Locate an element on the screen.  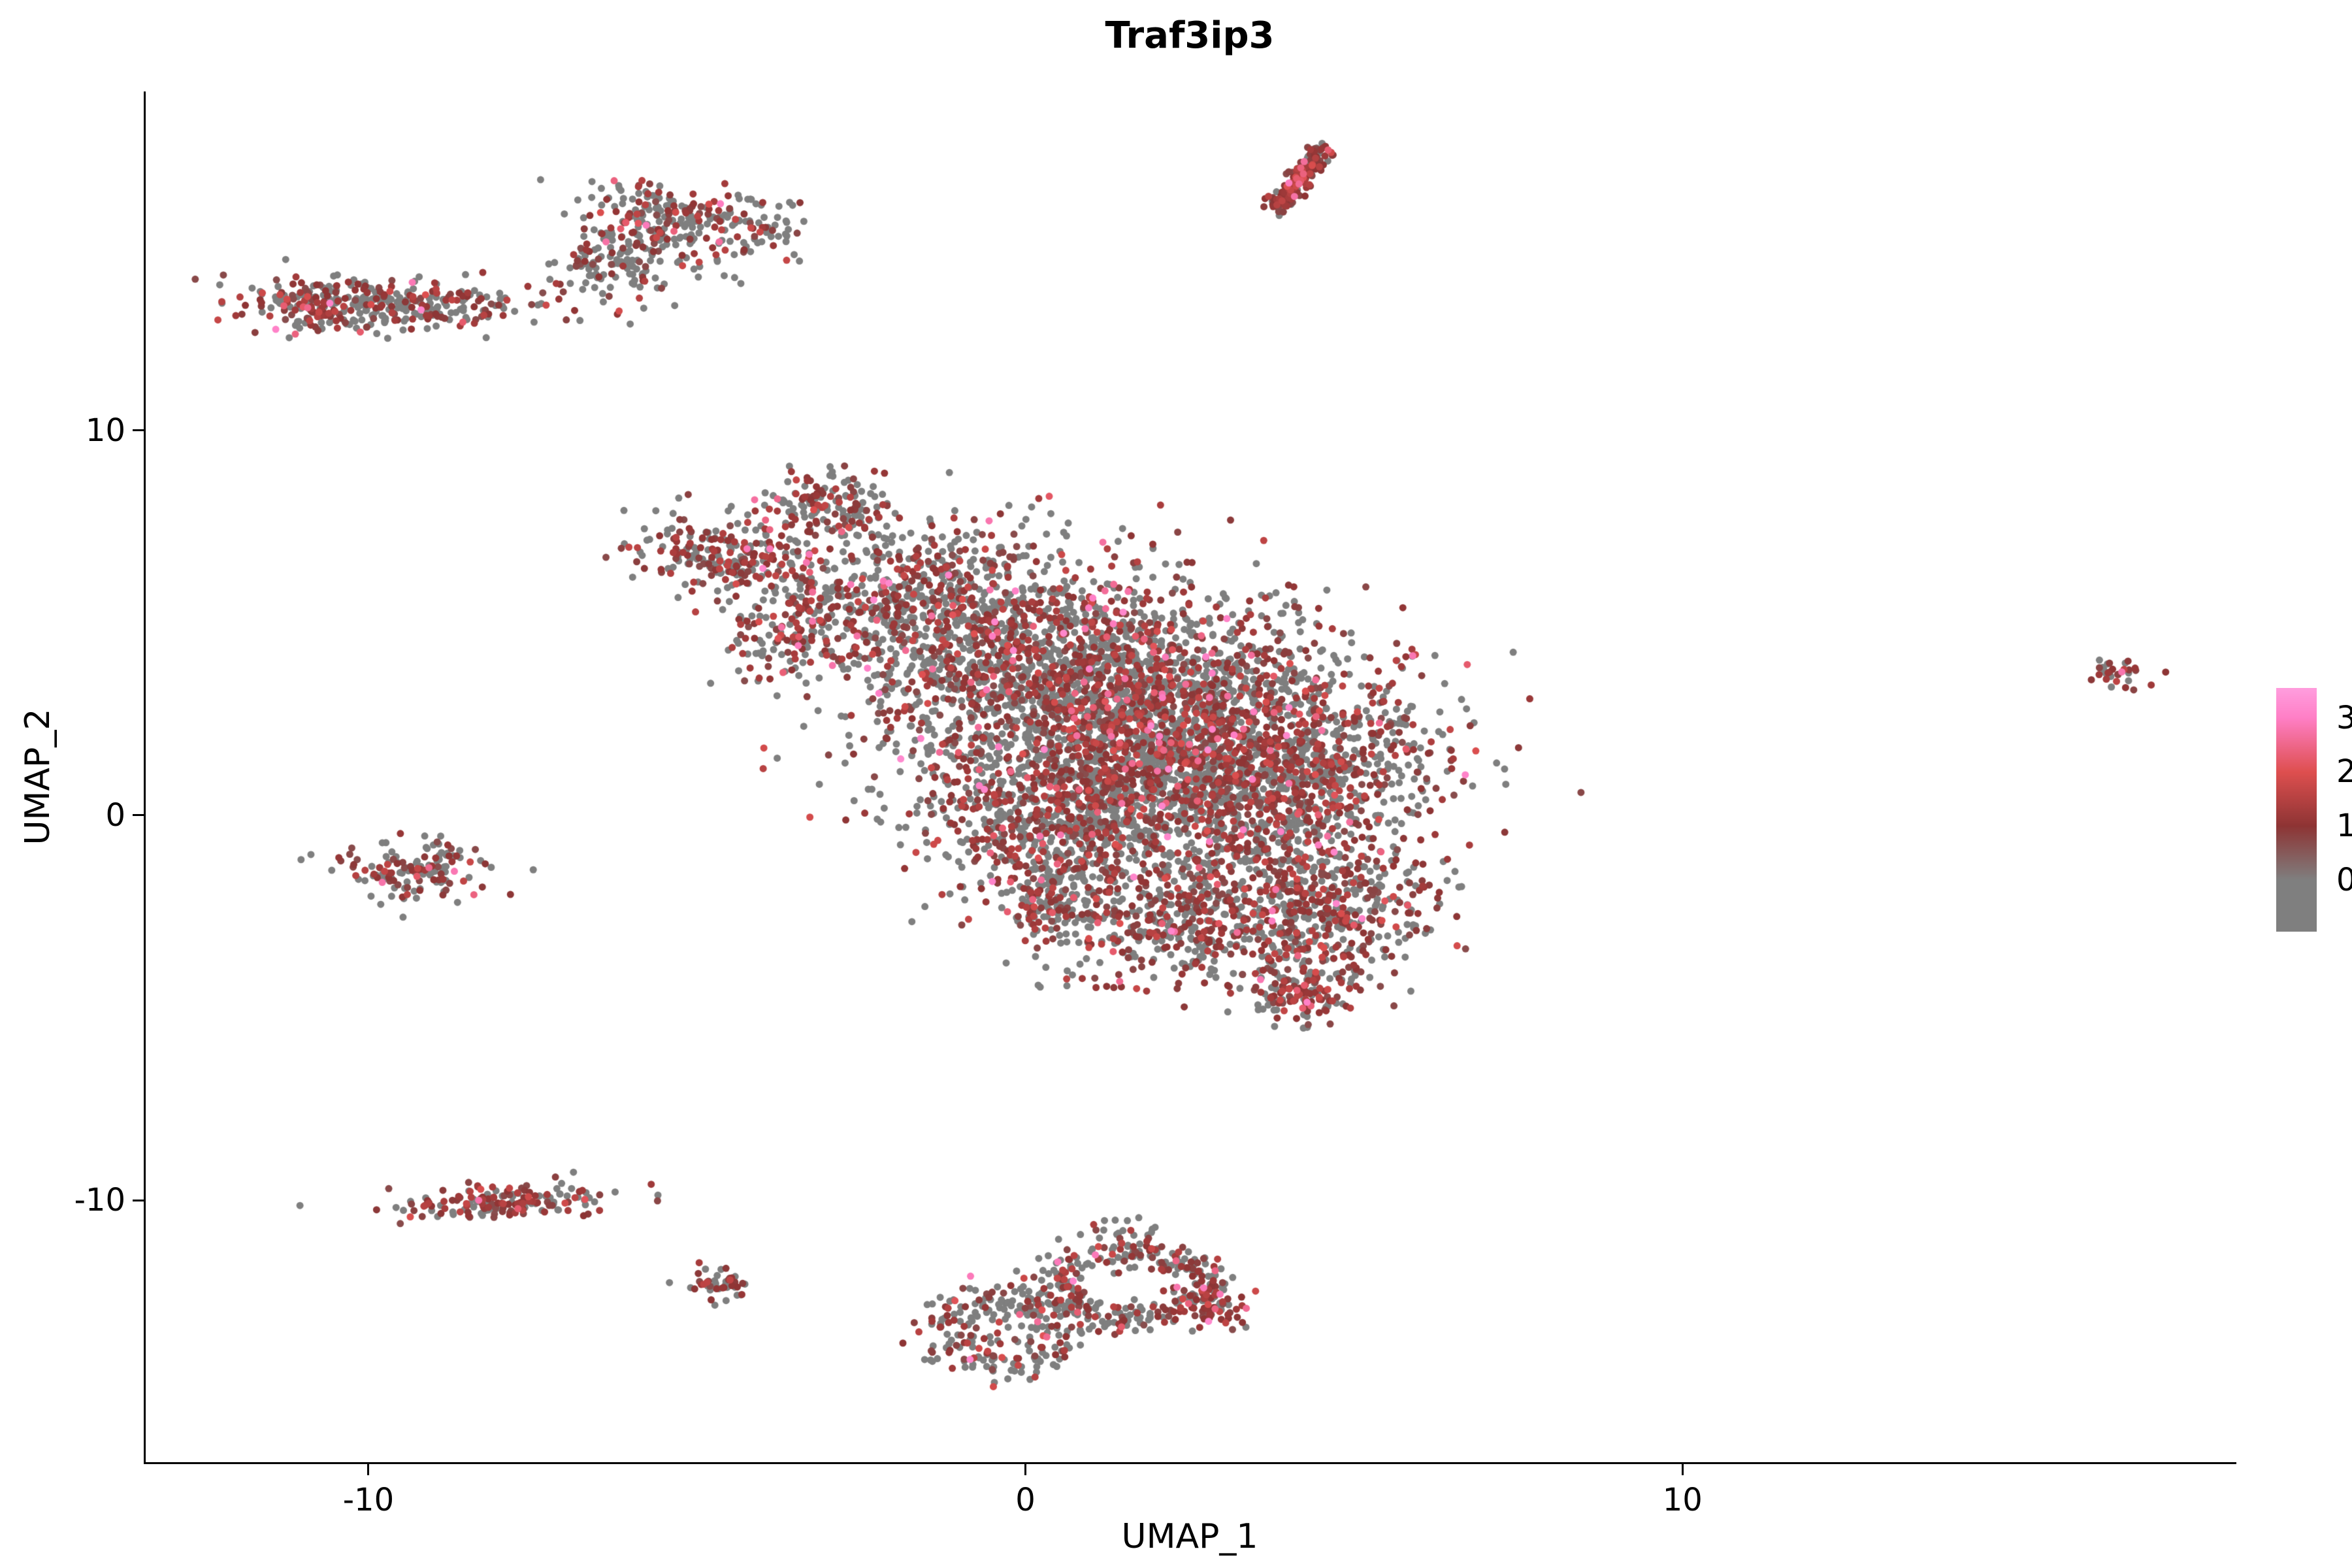
legend-label-1: 1 is located at coordinates (2344, 826).